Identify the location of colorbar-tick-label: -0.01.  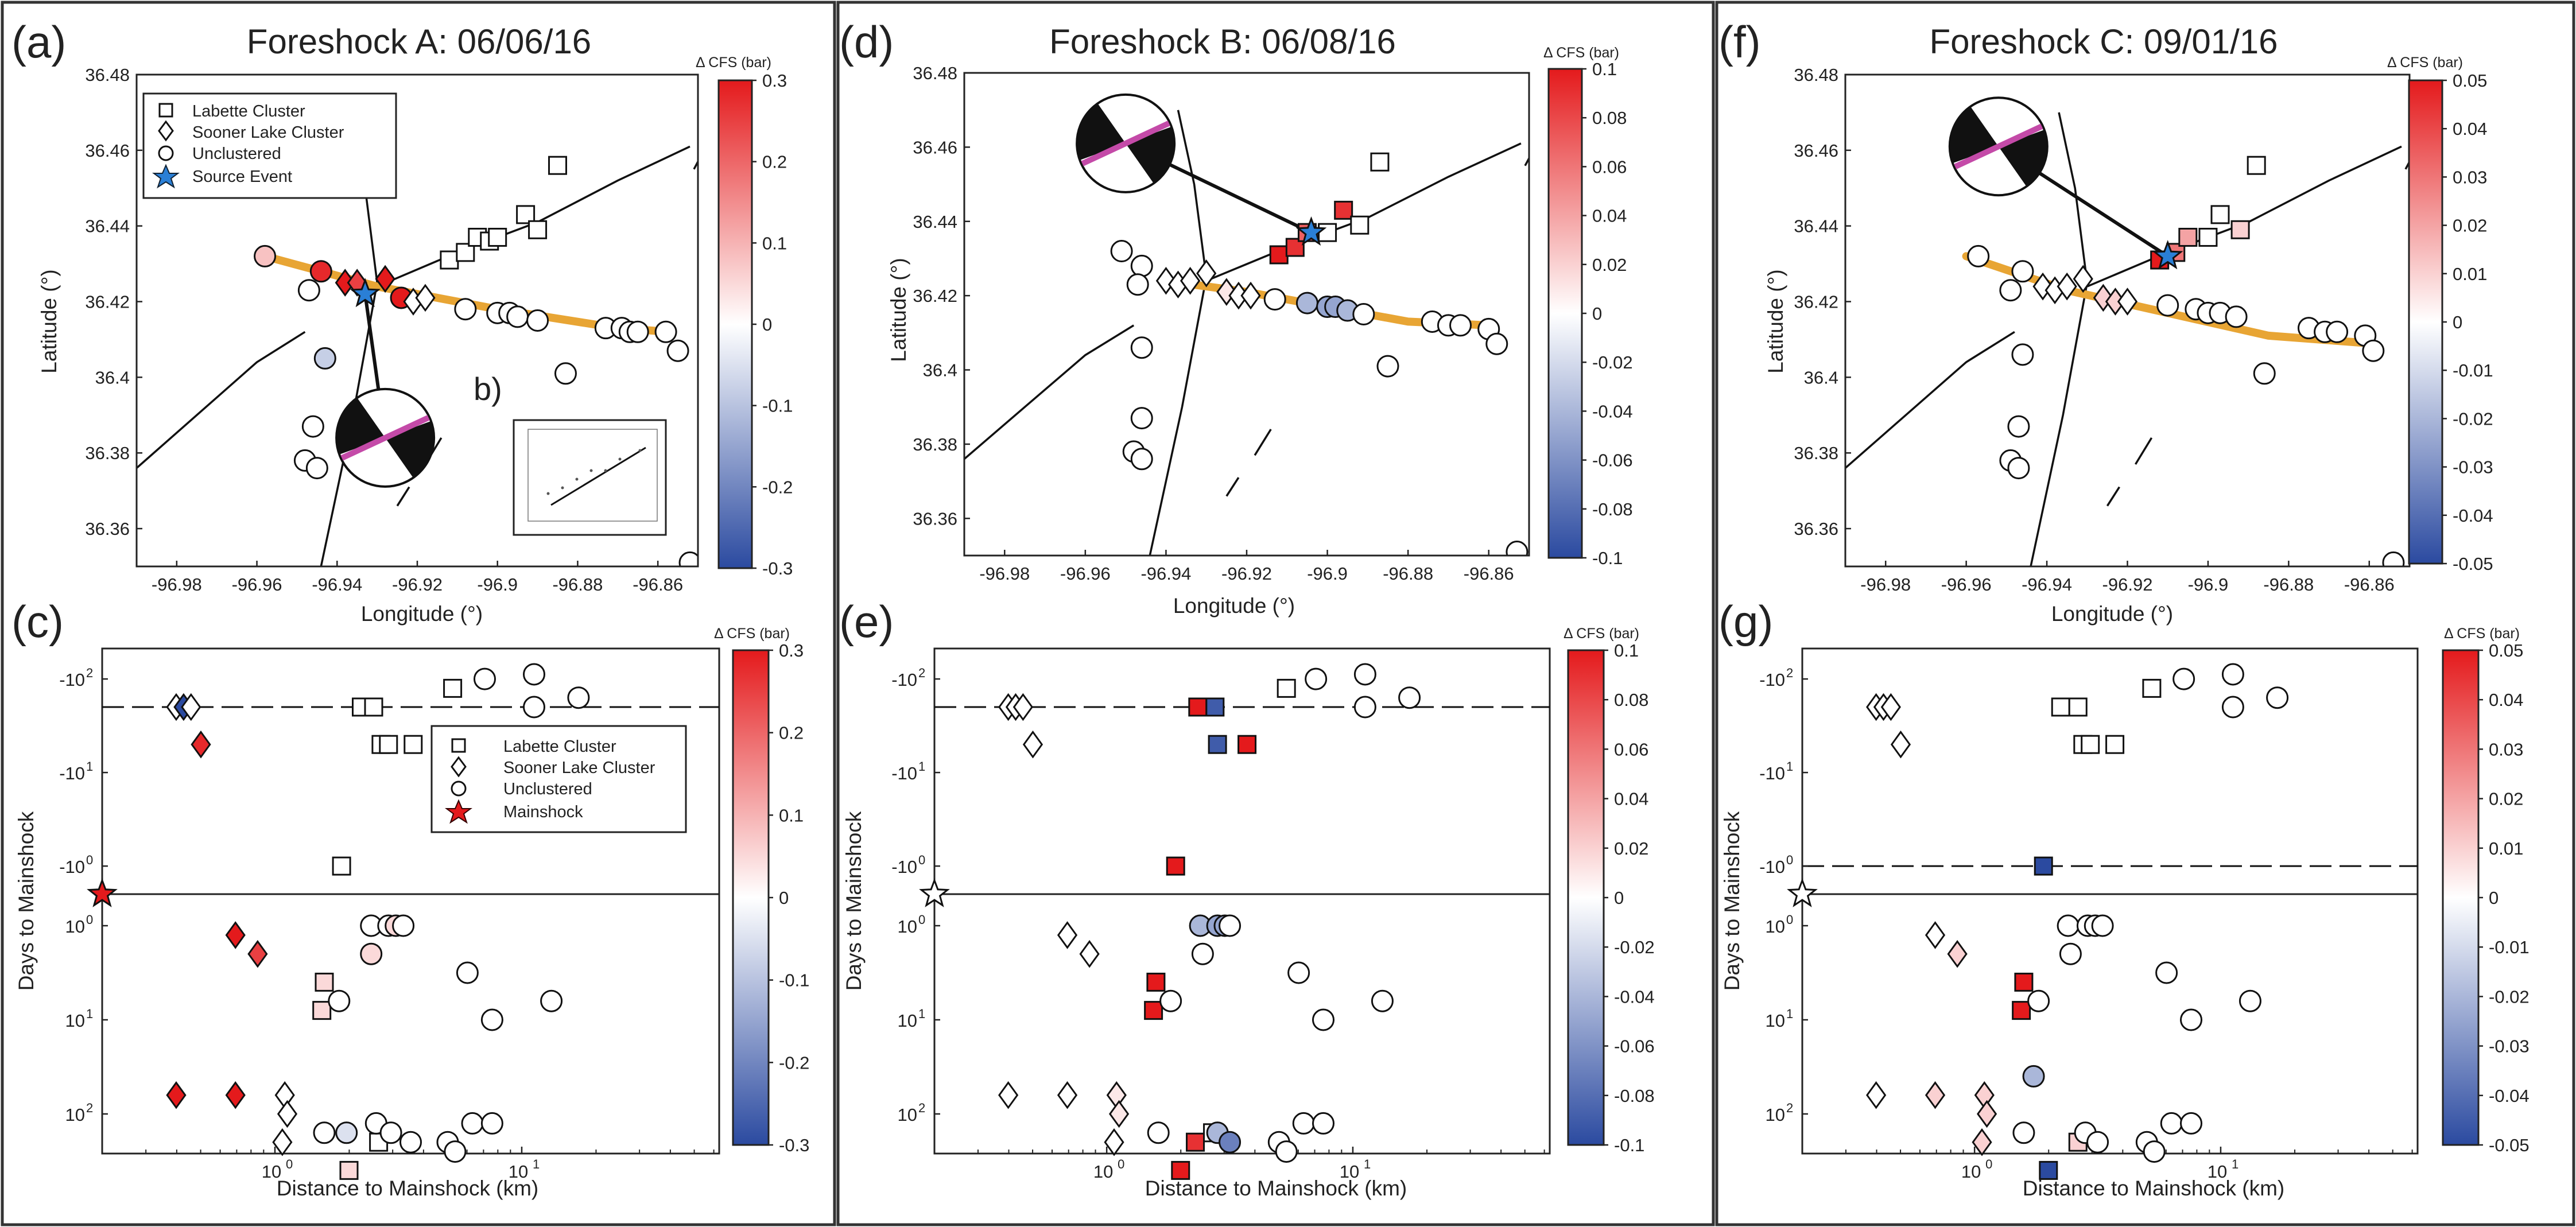
(2509, 947).